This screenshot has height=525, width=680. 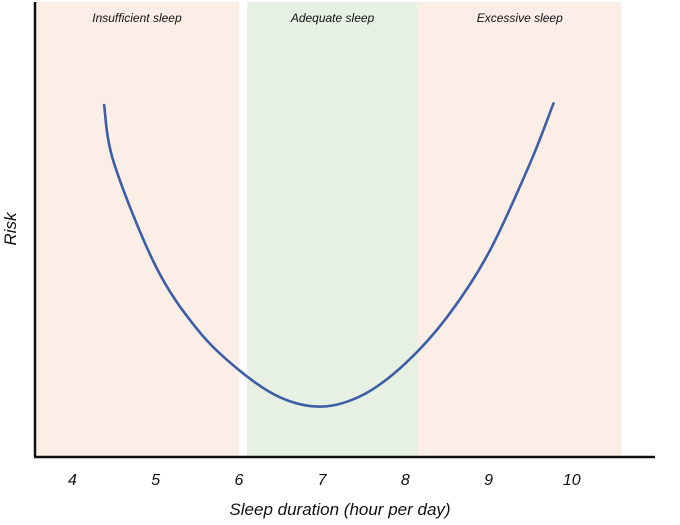 I want to click on x-tick-label-9: 9, so click(x=488, y=480).